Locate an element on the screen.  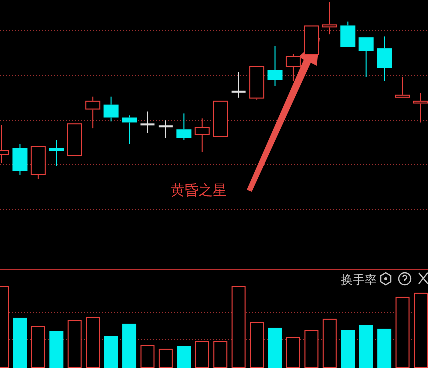
text: 黄昏之星 is located at coordinates (199, 191).